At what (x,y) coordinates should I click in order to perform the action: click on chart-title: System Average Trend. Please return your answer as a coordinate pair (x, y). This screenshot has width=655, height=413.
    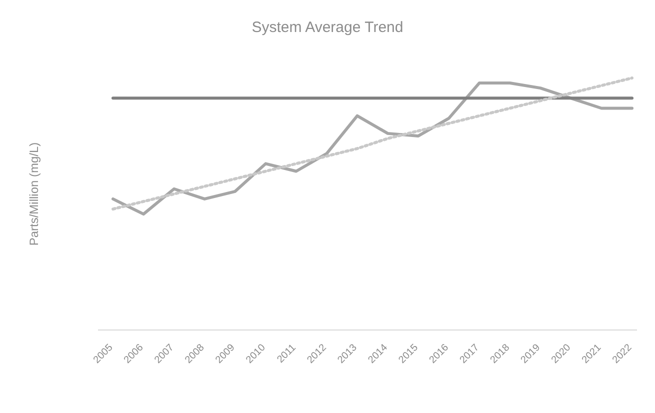
    Looking at the image, I should click on (328, 27).